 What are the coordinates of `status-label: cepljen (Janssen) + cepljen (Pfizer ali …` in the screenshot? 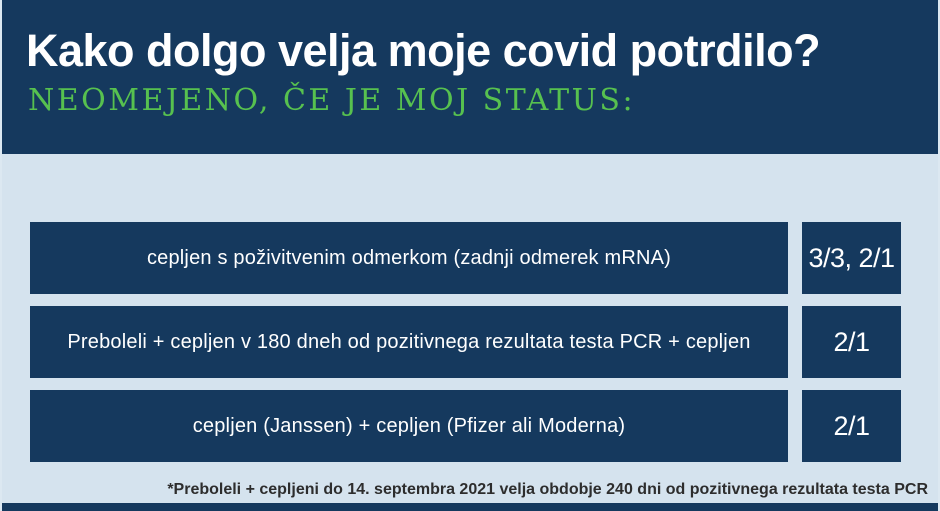 It's located at (409, 426).